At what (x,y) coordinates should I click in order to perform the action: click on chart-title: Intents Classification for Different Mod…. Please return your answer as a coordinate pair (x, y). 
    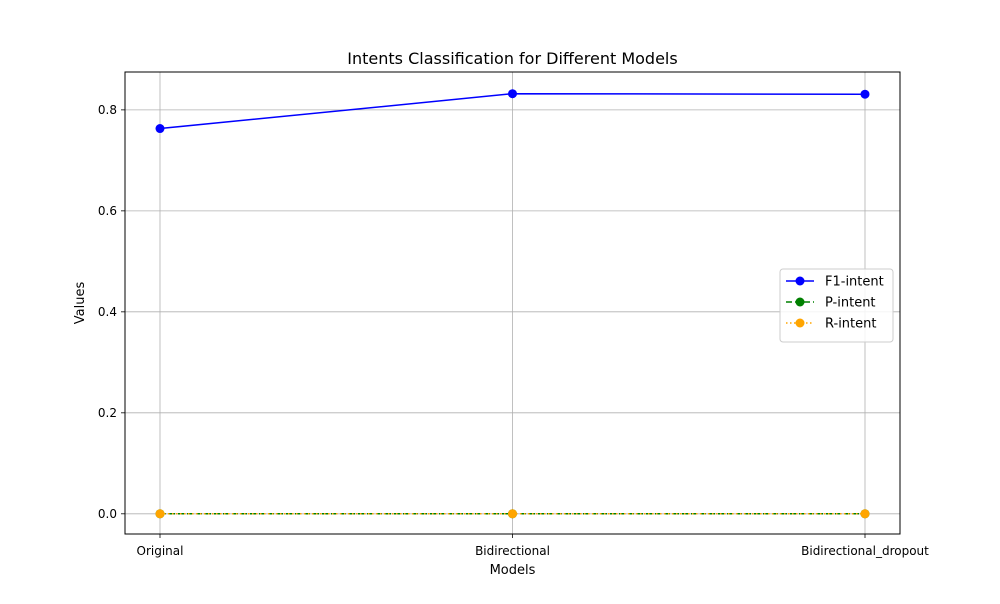
    Looking at the image, I should click on (512, 58).